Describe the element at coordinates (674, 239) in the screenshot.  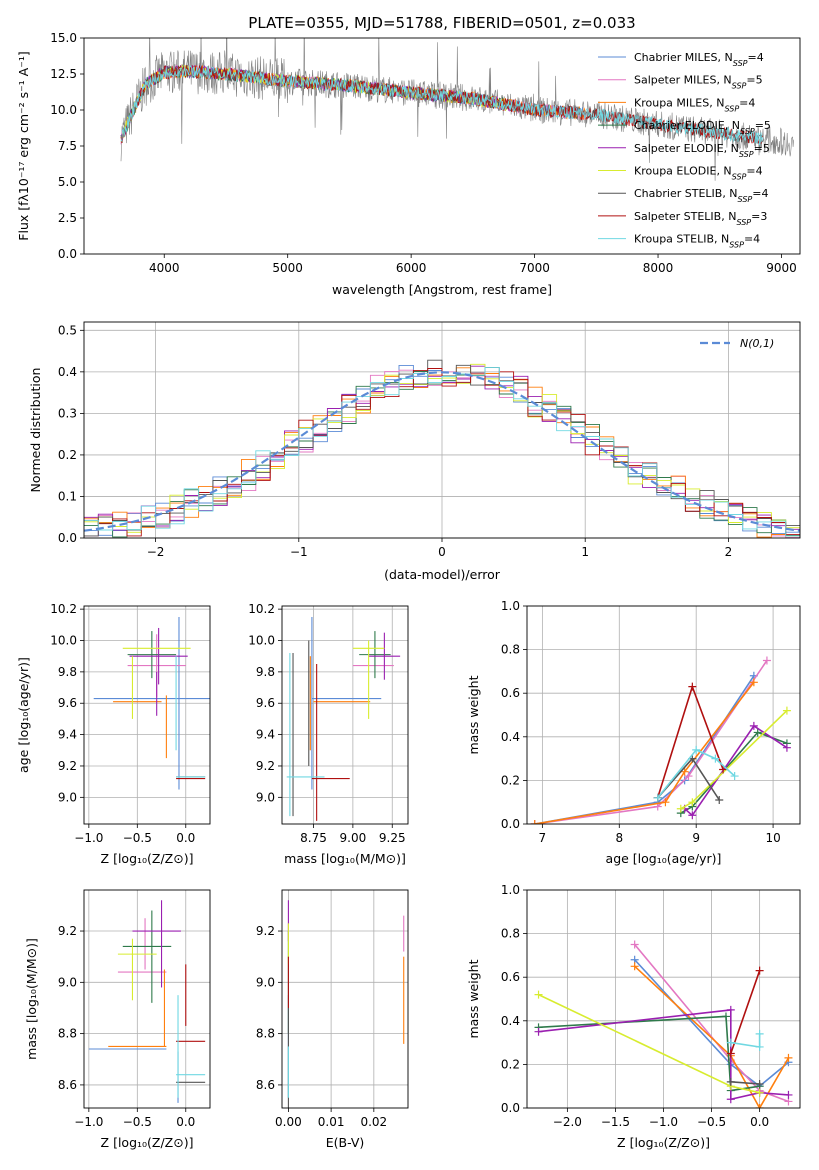
I see `legend-model-name: Kroupa STELIB` at that location.